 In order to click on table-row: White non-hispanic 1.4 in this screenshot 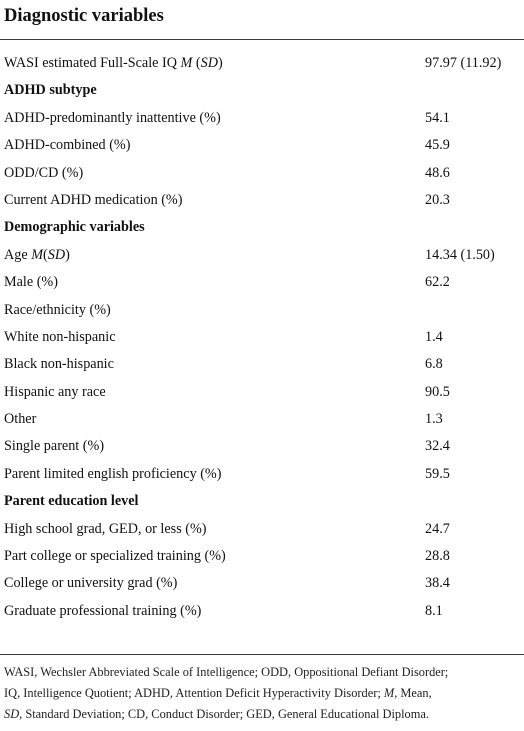, I will do `click(262, 340)`.